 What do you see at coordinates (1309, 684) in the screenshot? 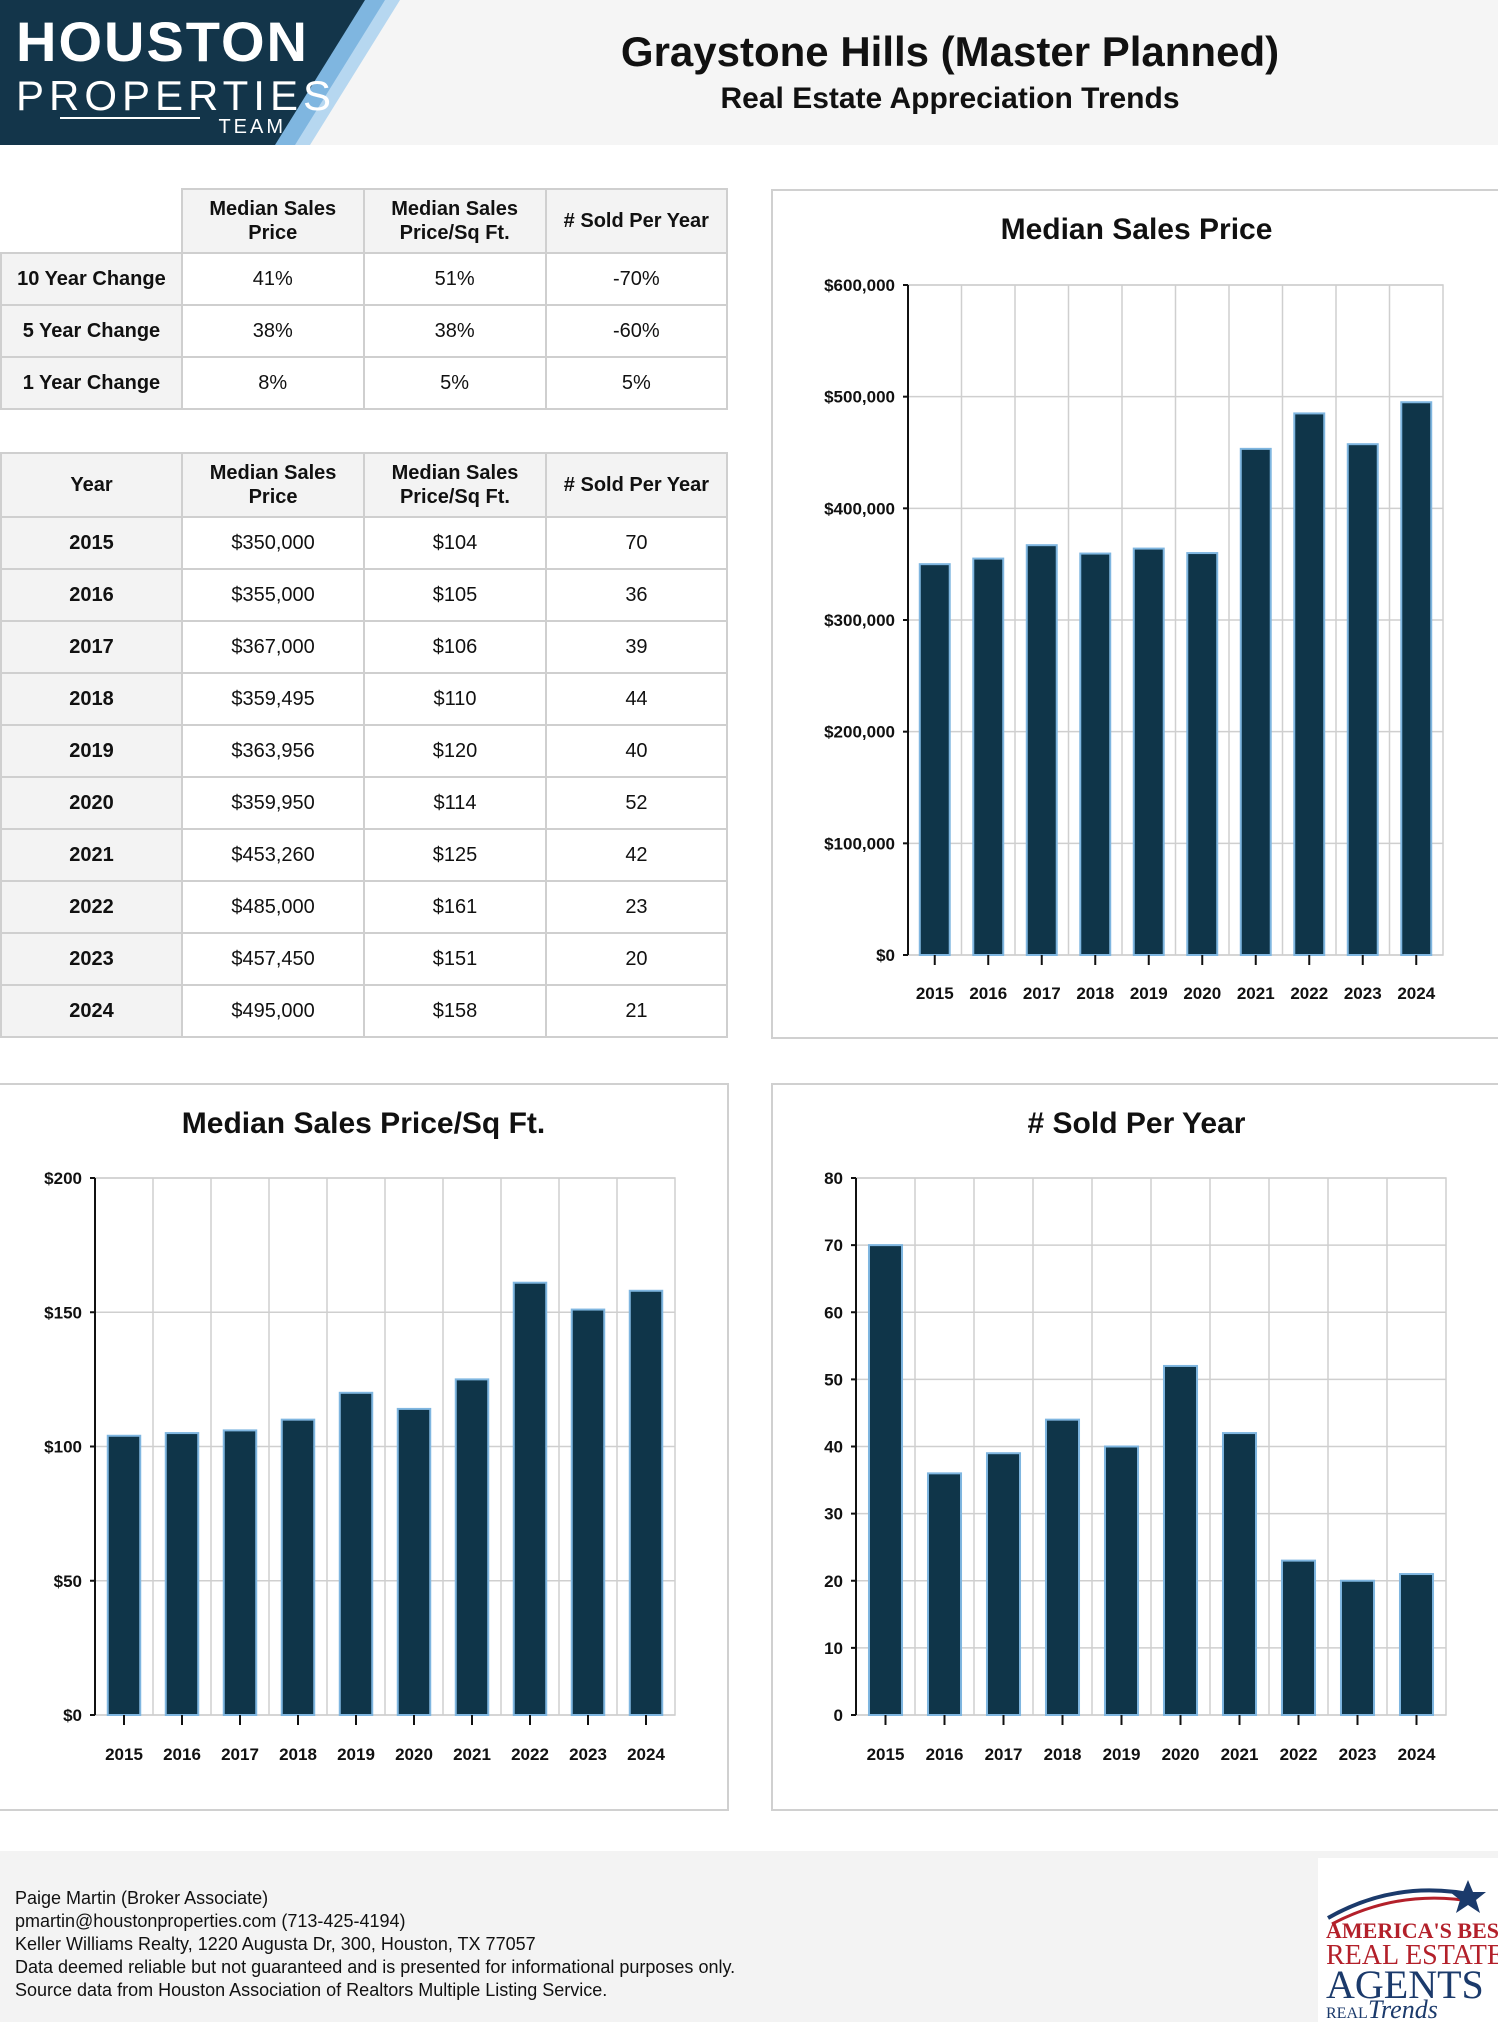
I see `bar-2022` at bounding box center [1309, 684].